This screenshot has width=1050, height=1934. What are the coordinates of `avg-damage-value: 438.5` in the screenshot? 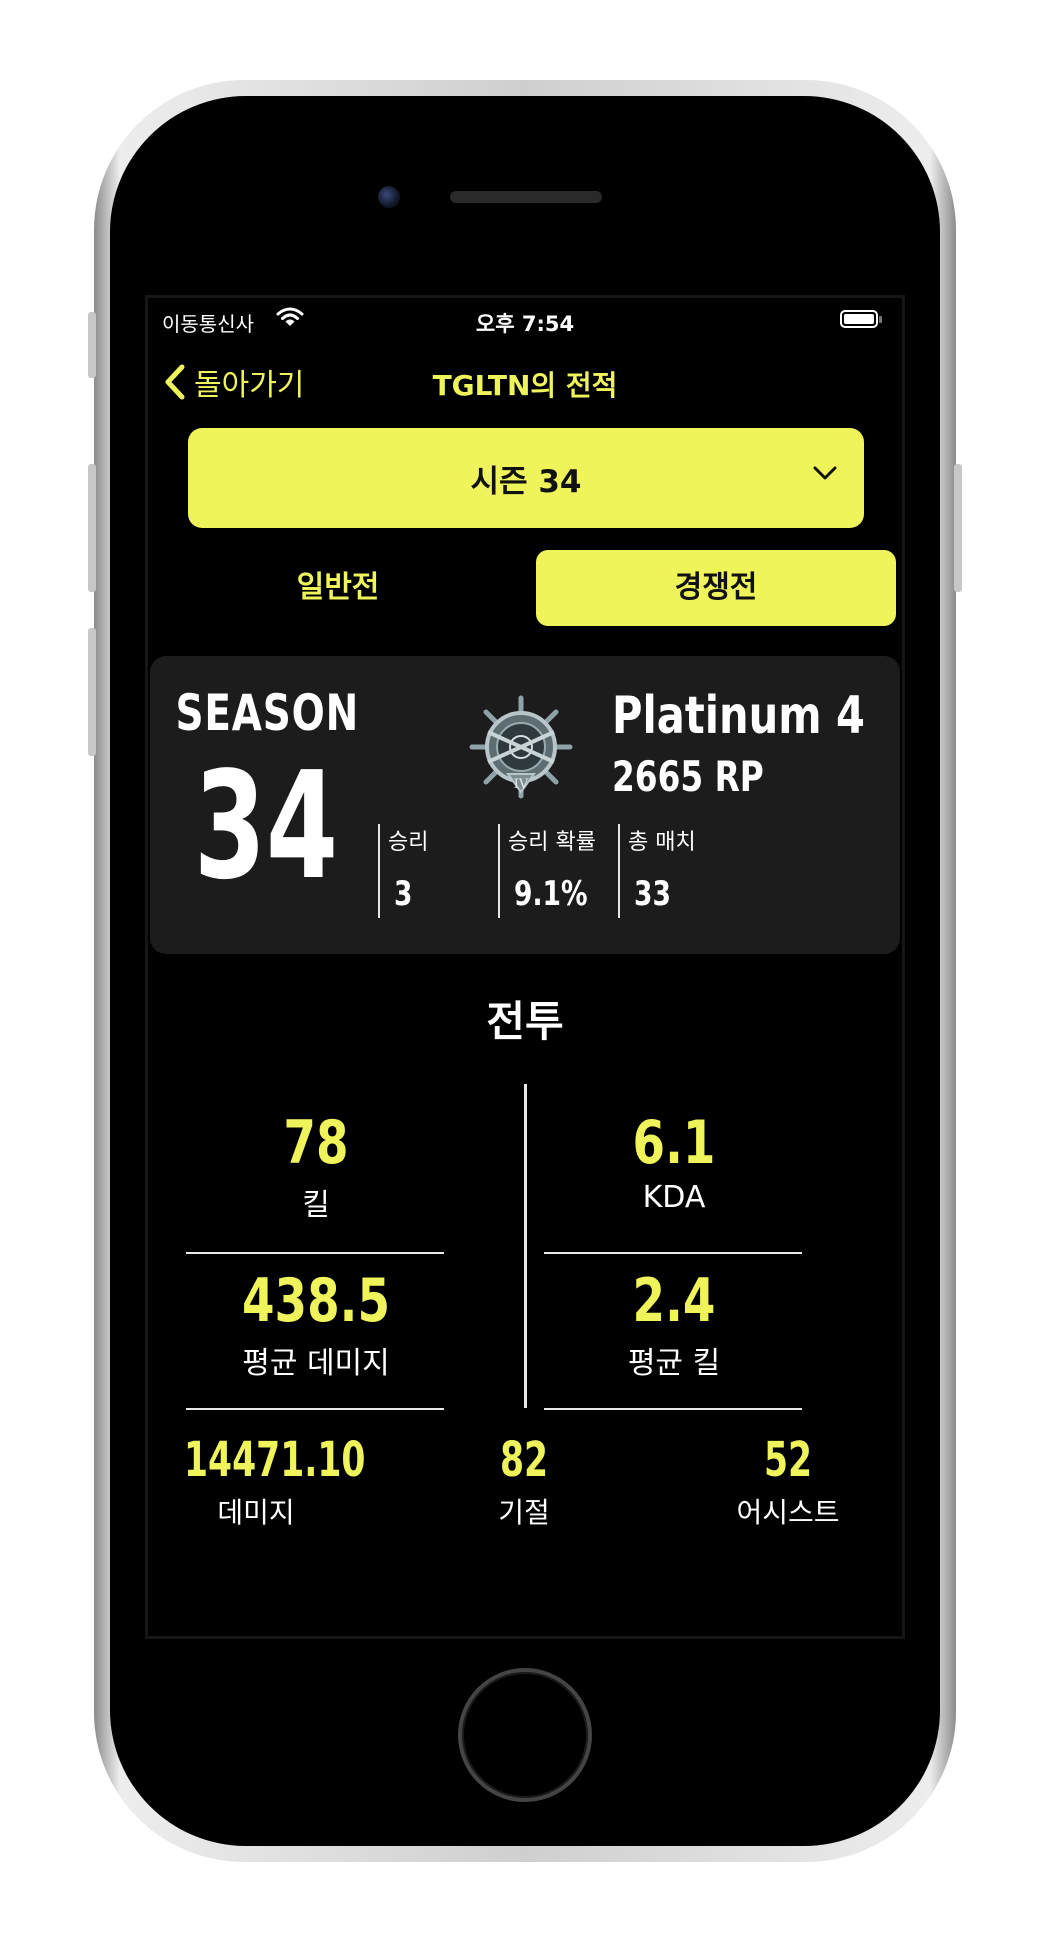 It's located at (316, 1301).